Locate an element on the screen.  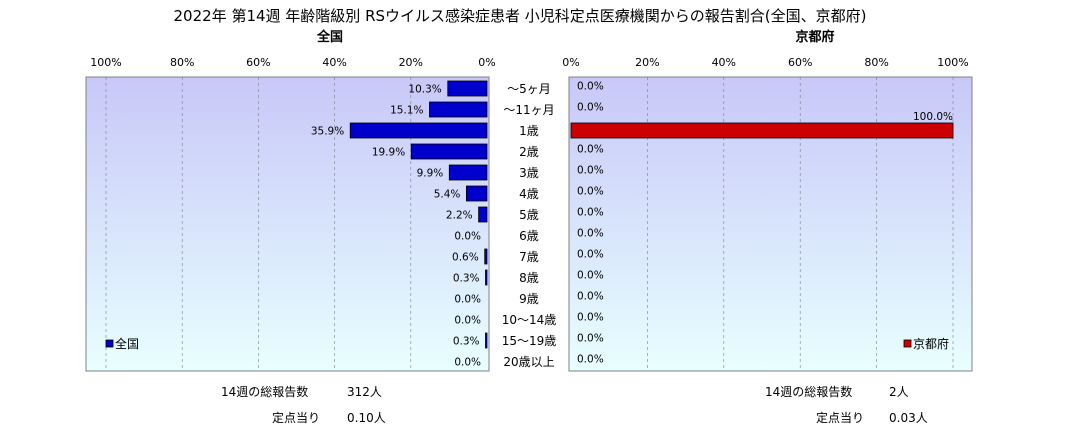
national-value-label: 35.9% is located at coordinates (327, 132).